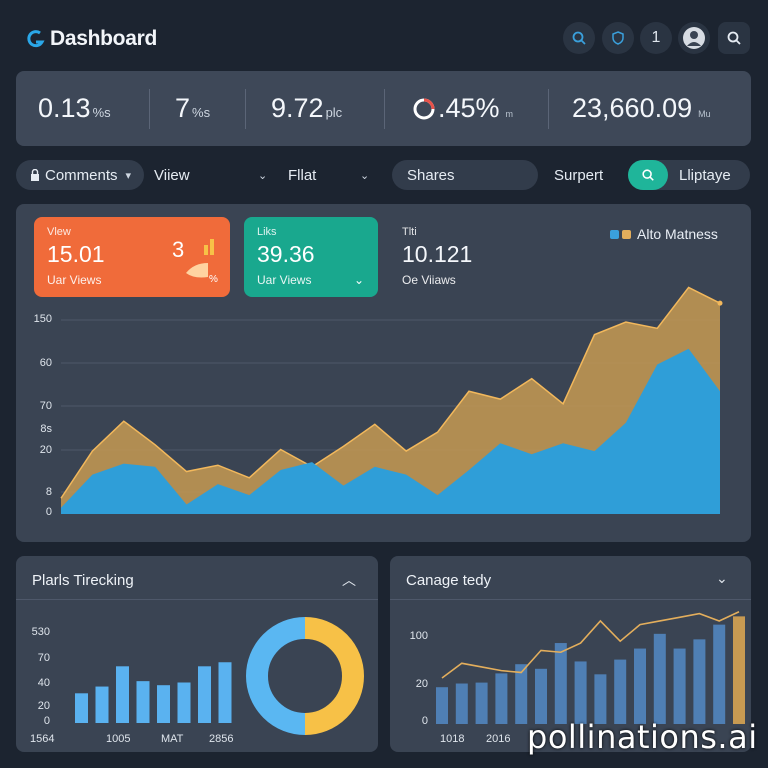  I want to click on x-tick: 1564, so click(42, 739).